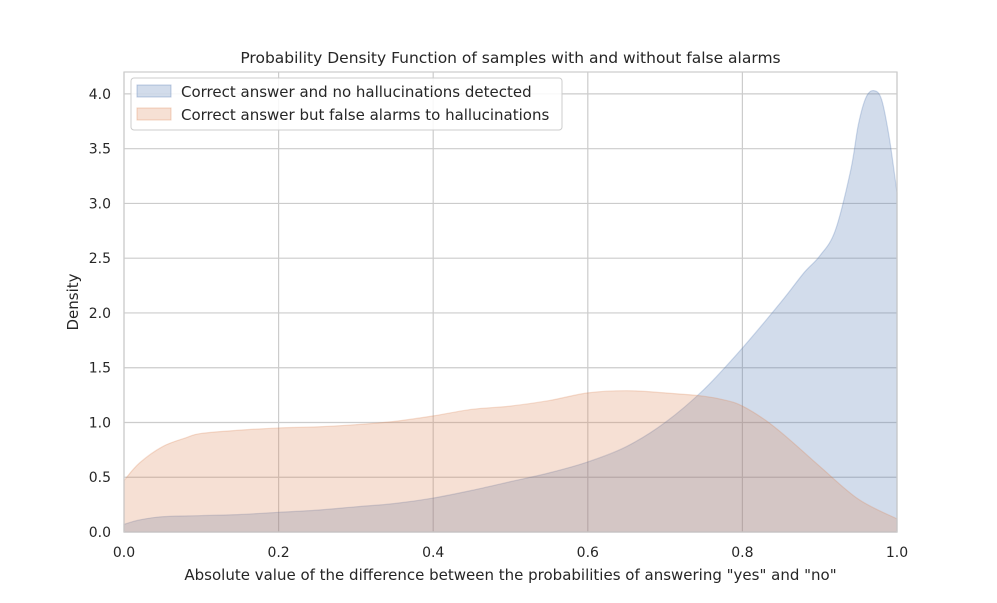  I want to click on y-tick-label: 1.5, so click(100, 369).